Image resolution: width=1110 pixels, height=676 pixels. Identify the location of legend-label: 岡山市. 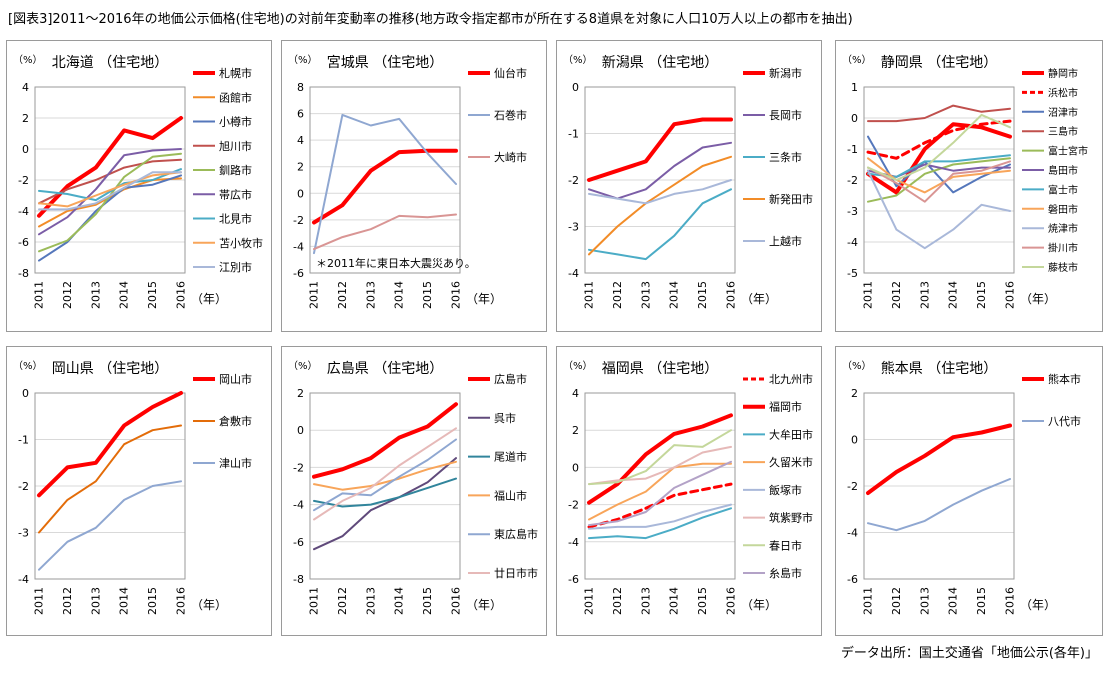
(235, 379).